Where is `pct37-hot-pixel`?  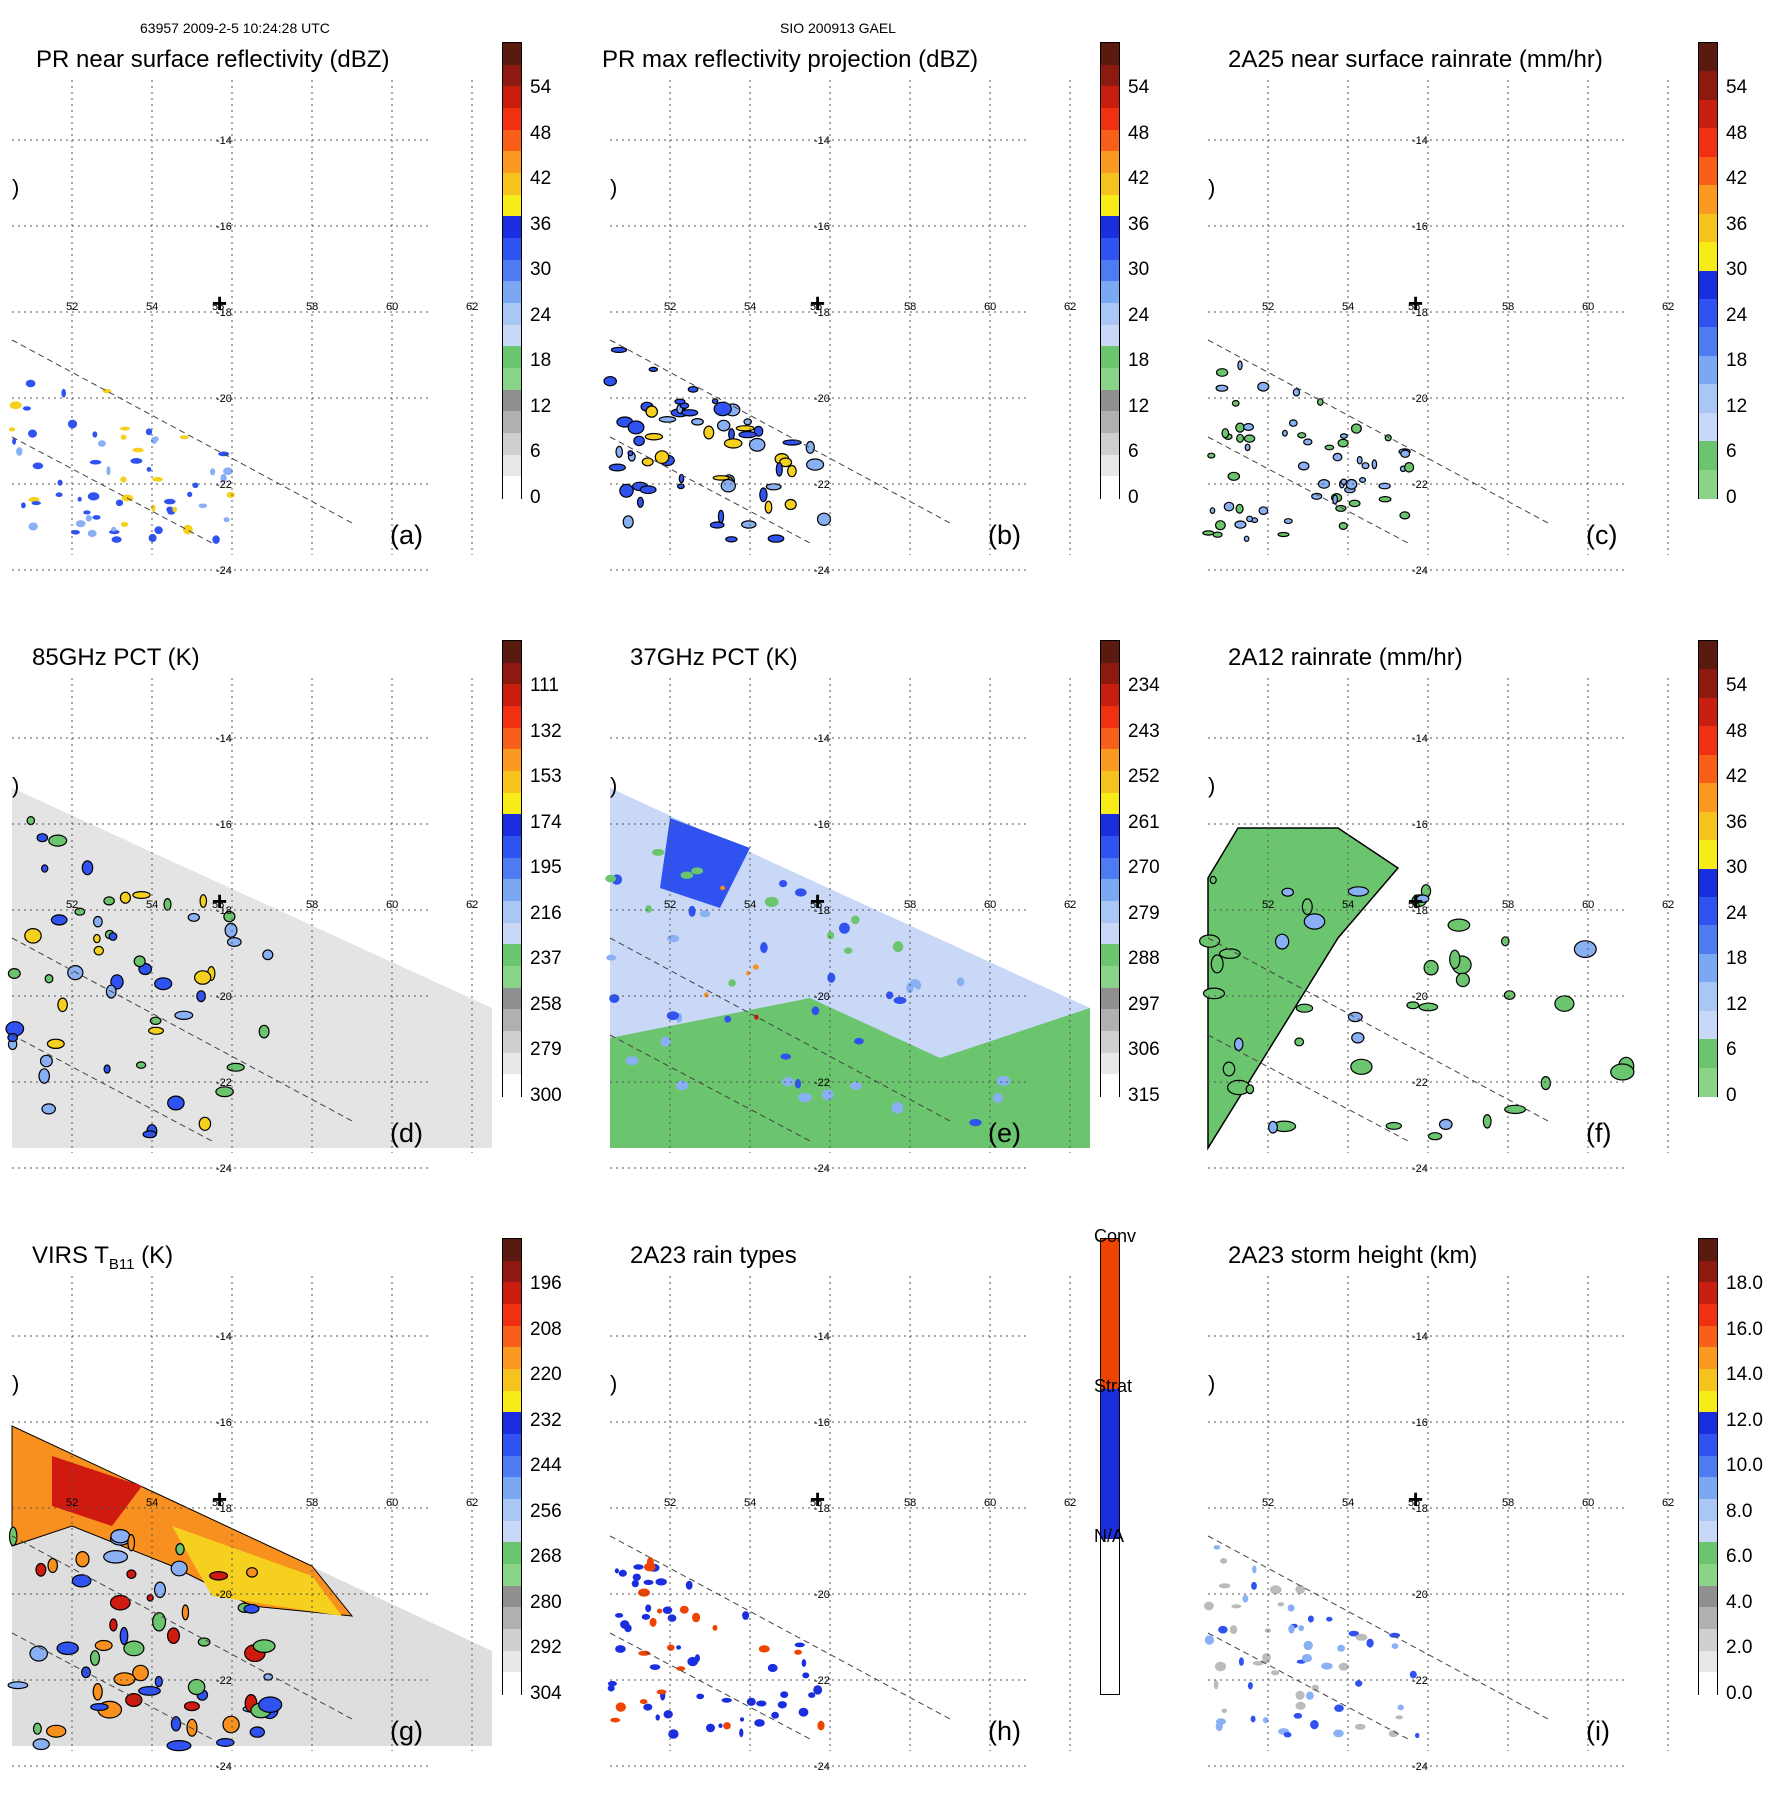
pct37-hot-pixel is located at coordinates (748, 973).